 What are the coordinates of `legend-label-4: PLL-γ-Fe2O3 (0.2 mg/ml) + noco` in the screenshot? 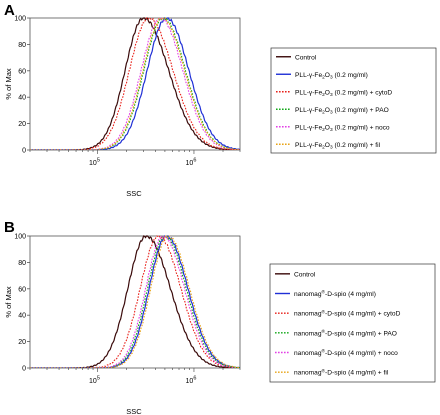 It's located at (342, 128).